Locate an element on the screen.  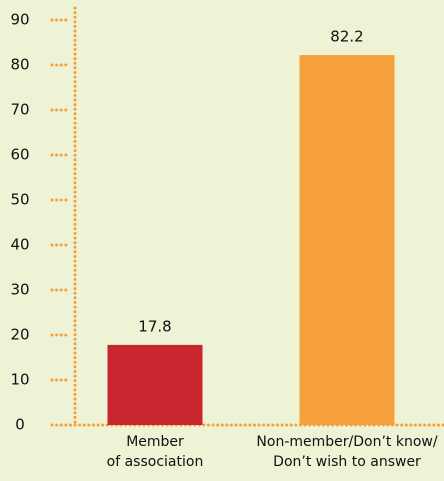
x-tick-label: Member of association is located at coordinates (155, 452).